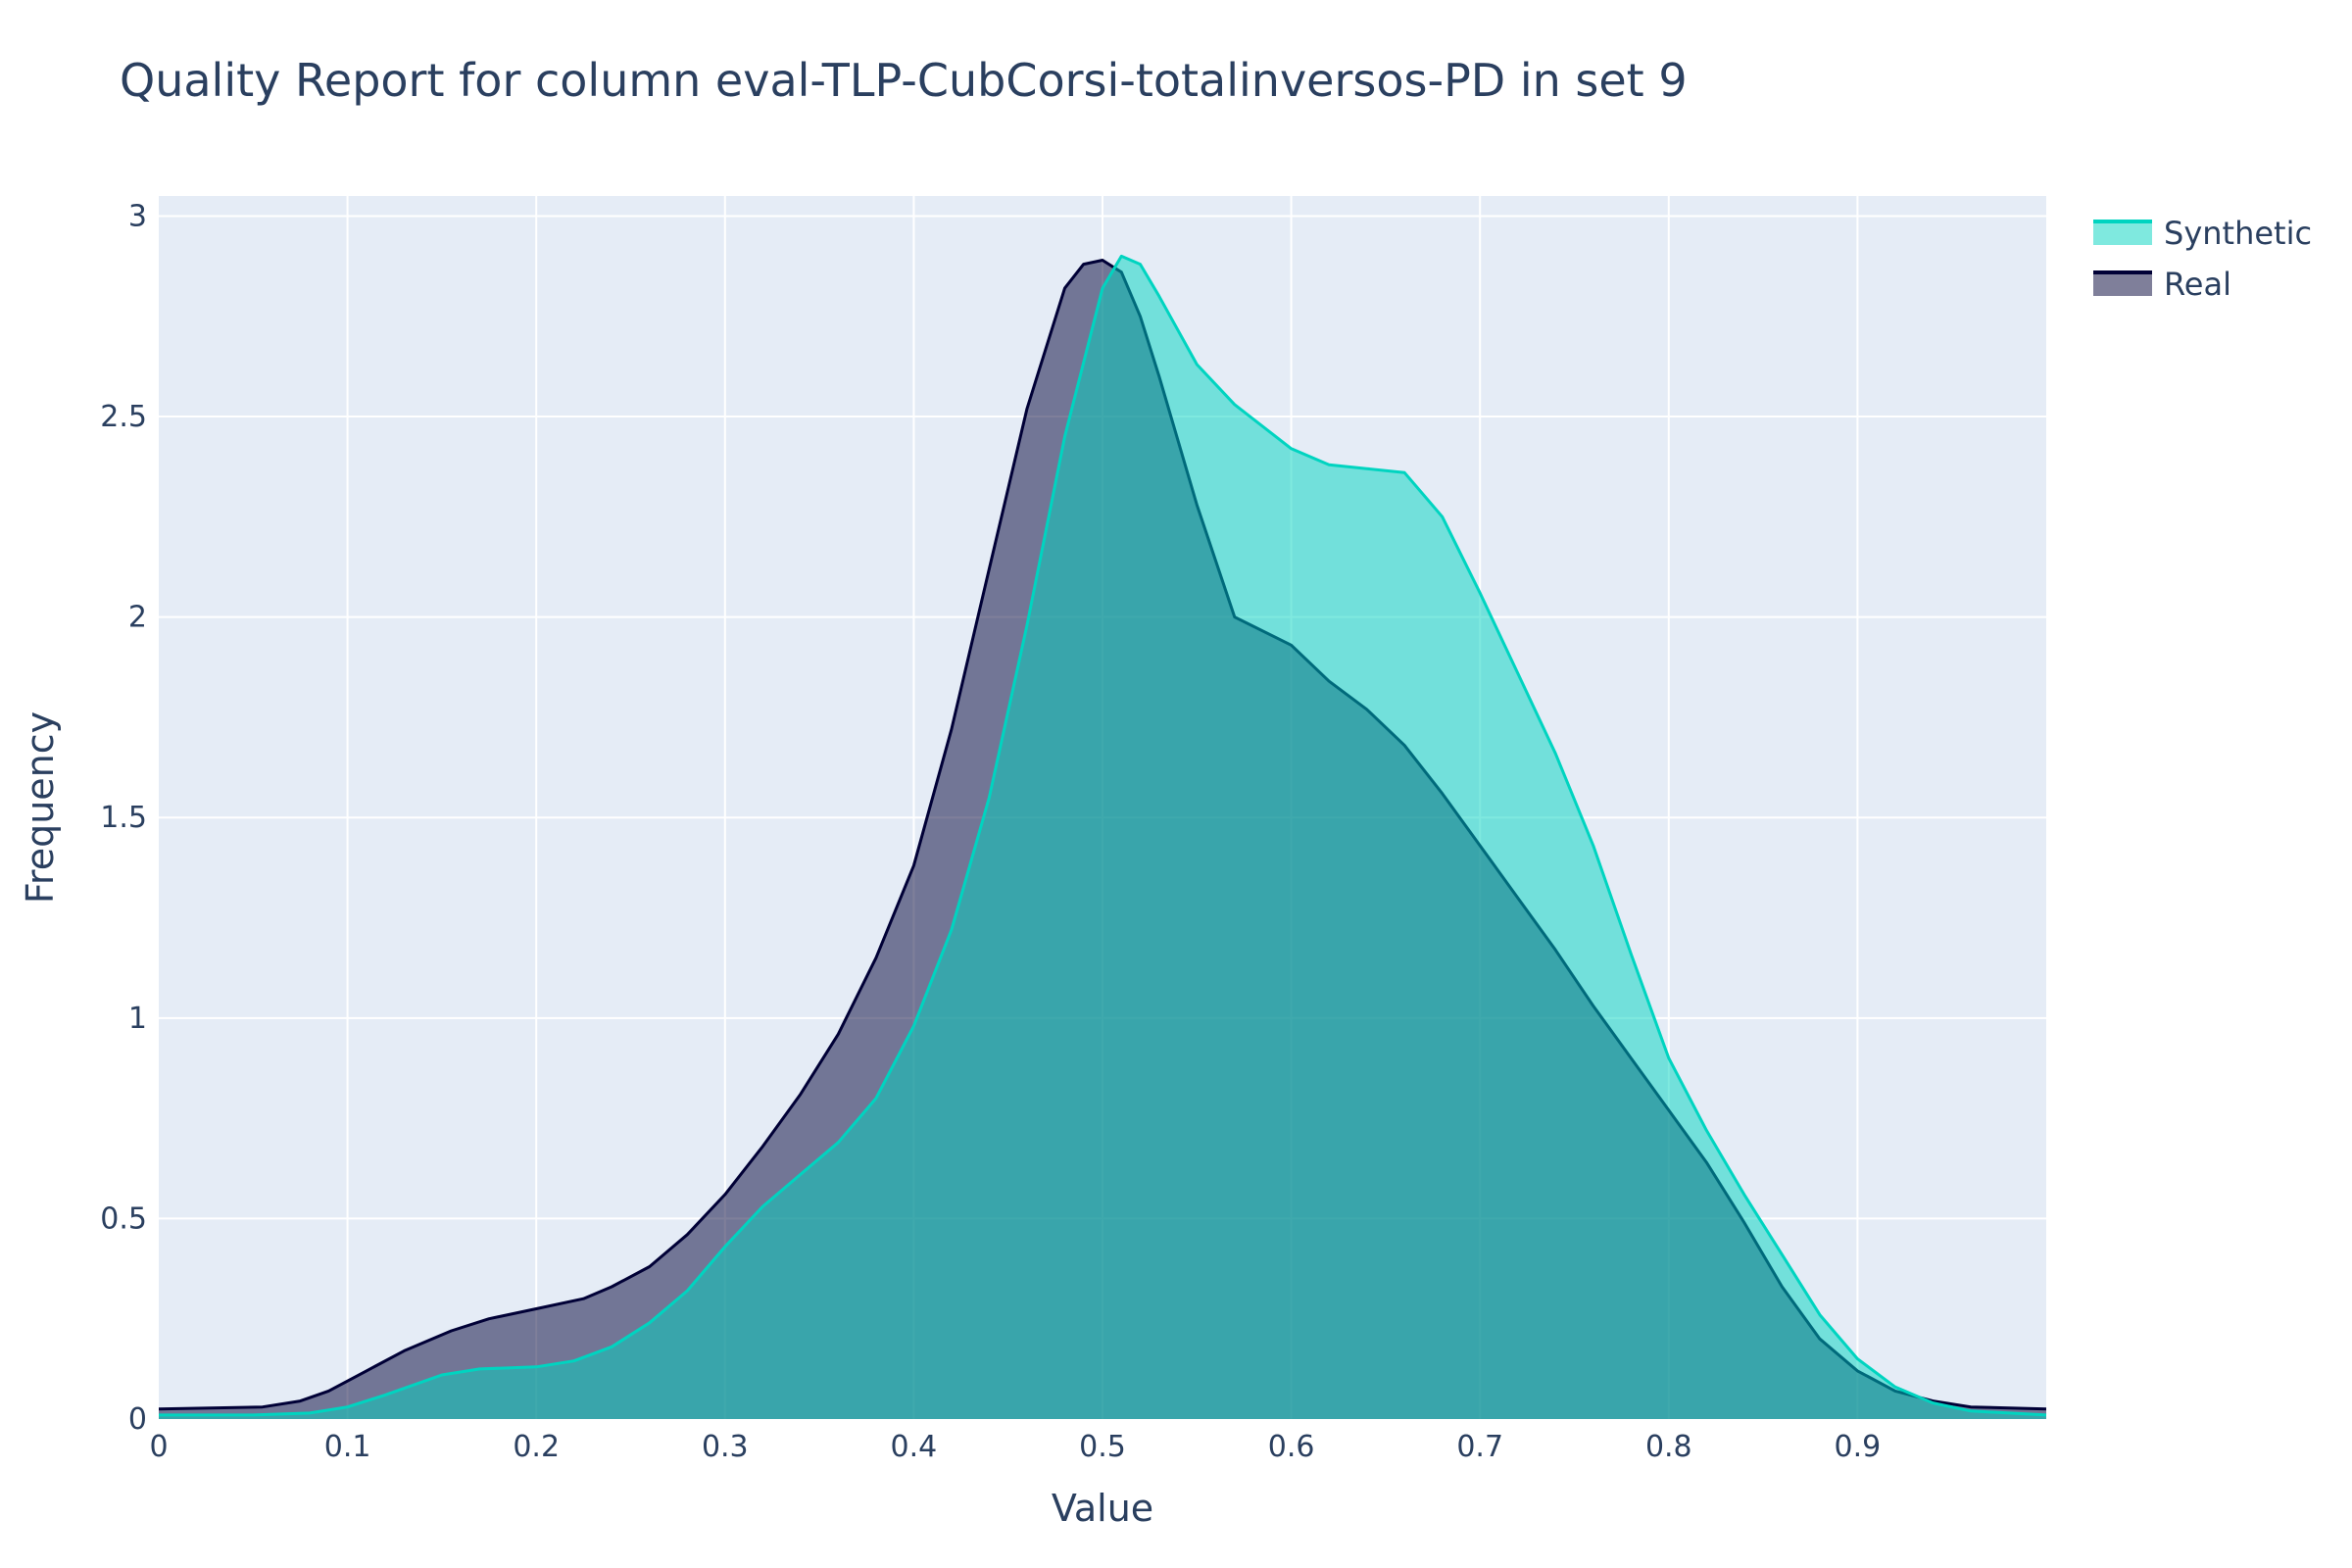 The image size is (2352, 1568). I want to click on y-tick-label: 1, so click(137, 1019).